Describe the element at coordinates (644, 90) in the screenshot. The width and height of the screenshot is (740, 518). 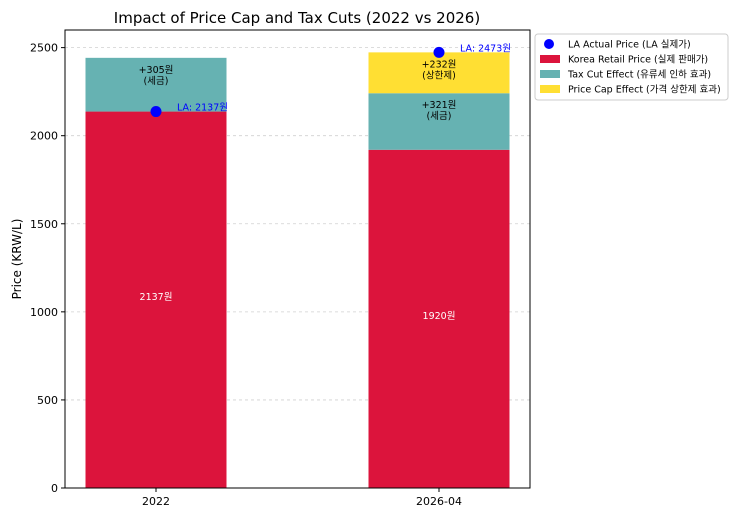
I see `legend-label: Price Cap Effect (가격 상한제 효과)` at that location.